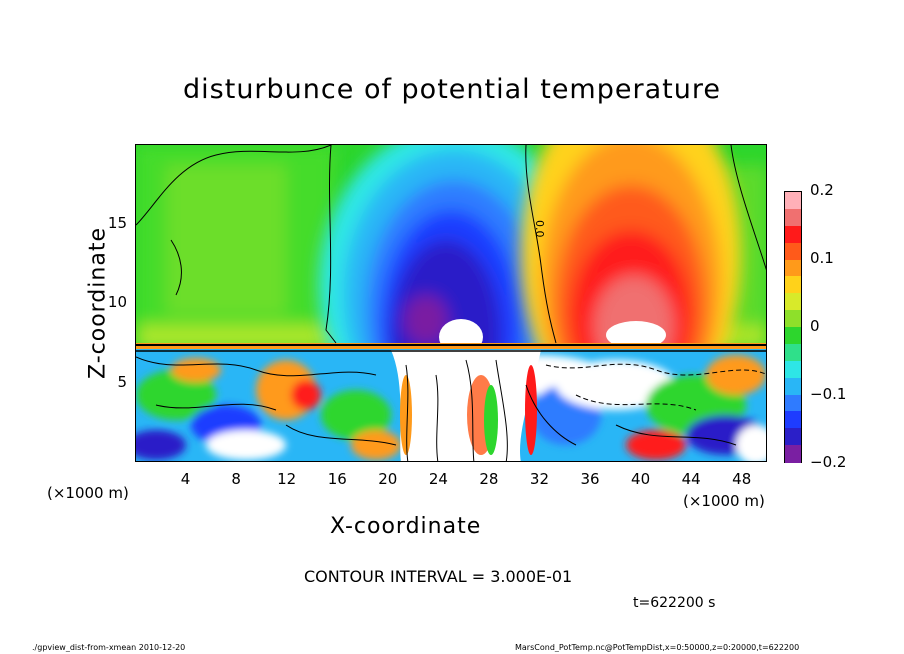 This screenshot has width=904, height=654. What do you see at coordinates (539, 229) in the screenshot?
I see `contour-label: 0.0` at bounding box center [539, 229].